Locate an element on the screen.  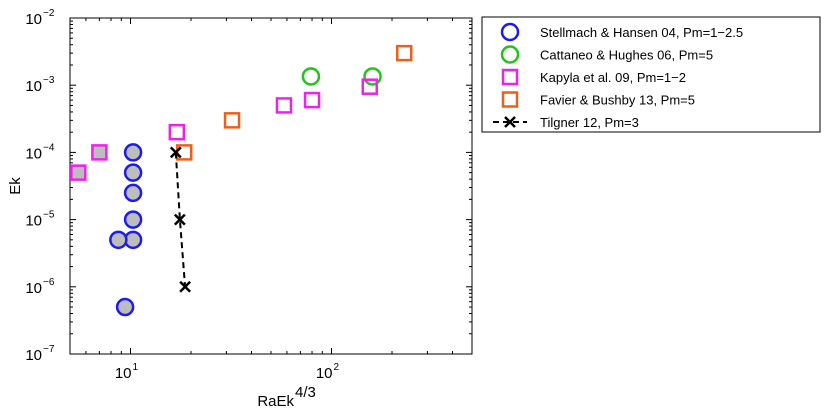
legend-entry: Stellmach & Hansen 04, Pm=1−2.5 is located at coordinates (621, 32).